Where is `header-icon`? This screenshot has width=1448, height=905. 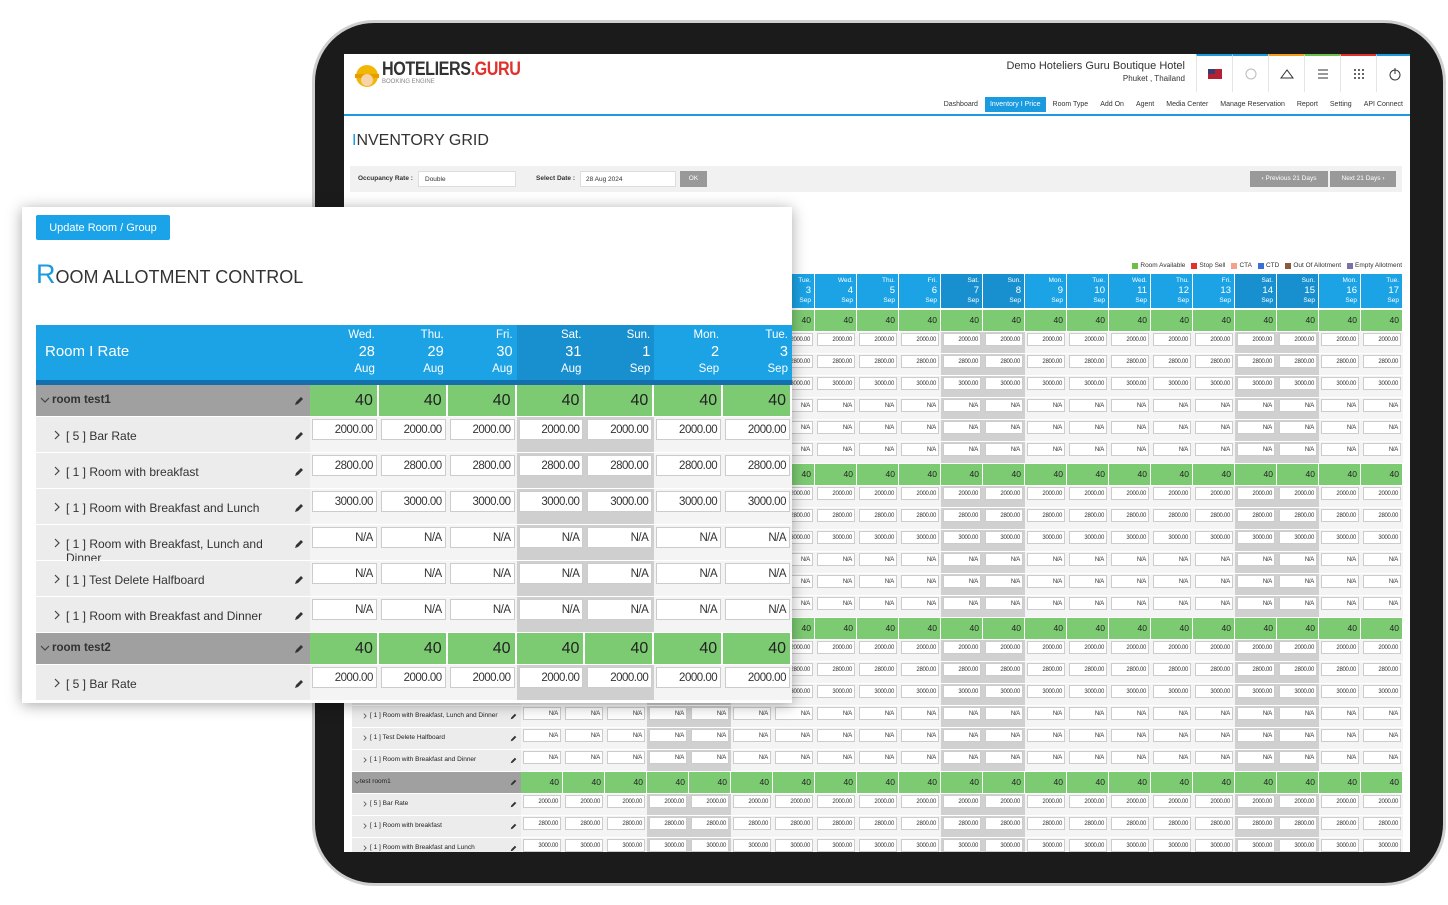
header-icon is located at coordinates (1323, 74).